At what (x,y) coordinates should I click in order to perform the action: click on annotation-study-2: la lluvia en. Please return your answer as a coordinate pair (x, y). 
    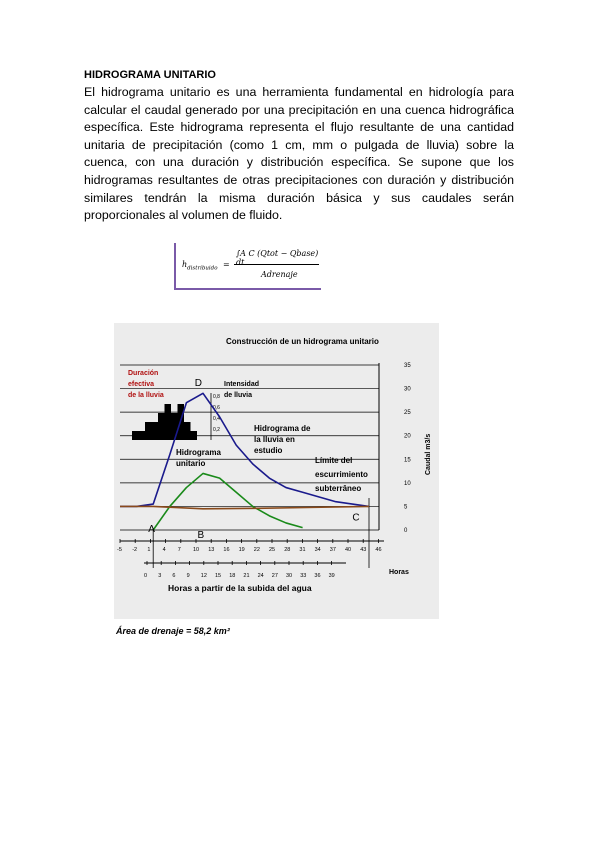
    Looking at the image, I should click on (274, 439).